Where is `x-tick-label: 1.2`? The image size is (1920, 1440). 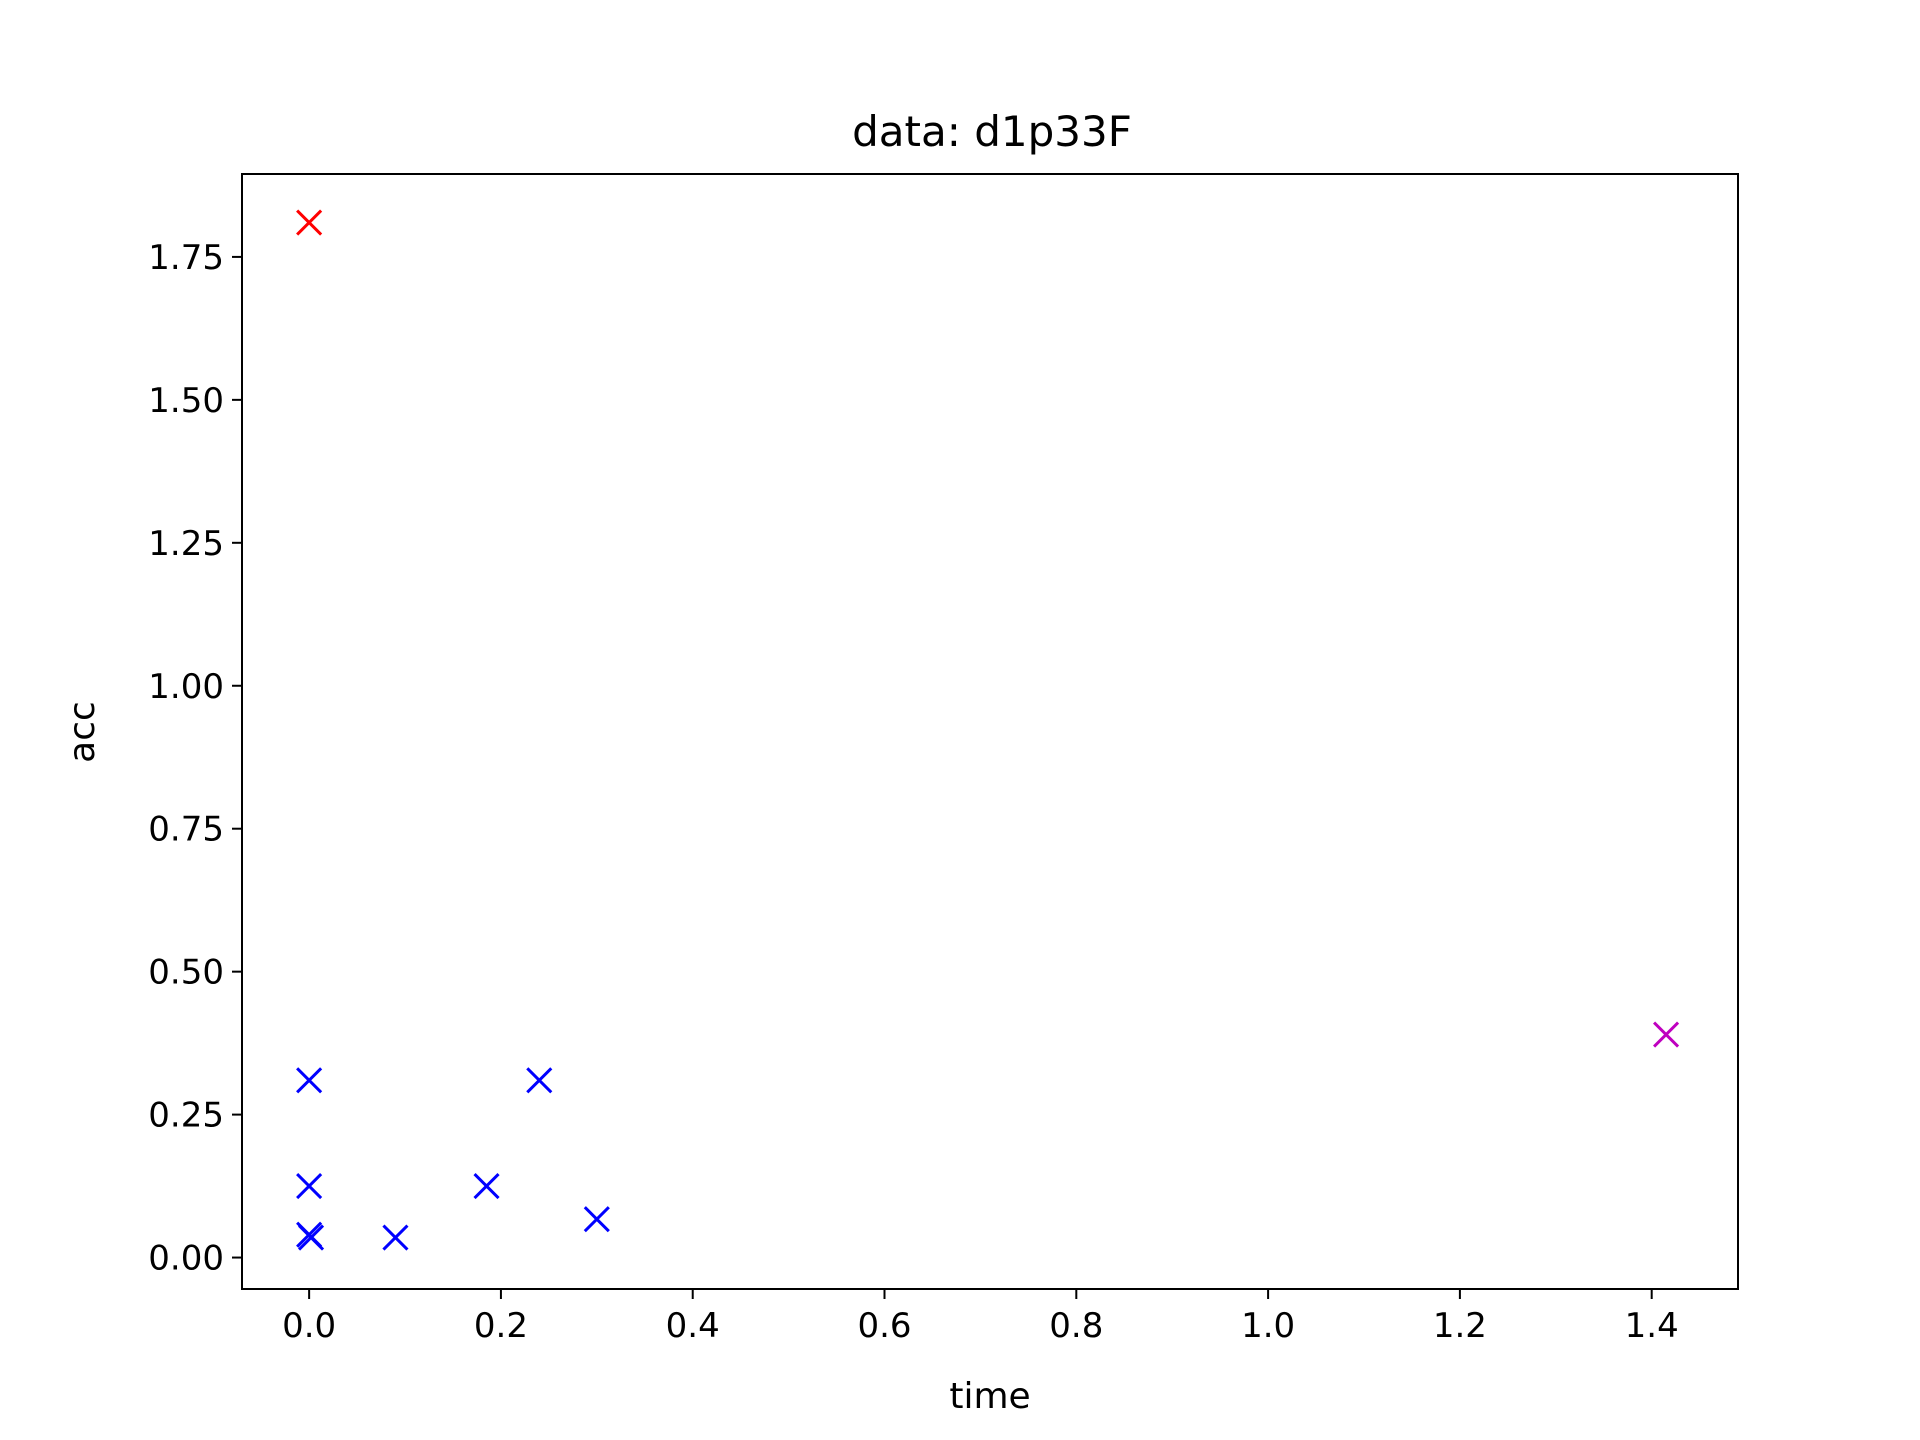 x-tick-label: 1.2 is located at coordinates (1460, 1326).